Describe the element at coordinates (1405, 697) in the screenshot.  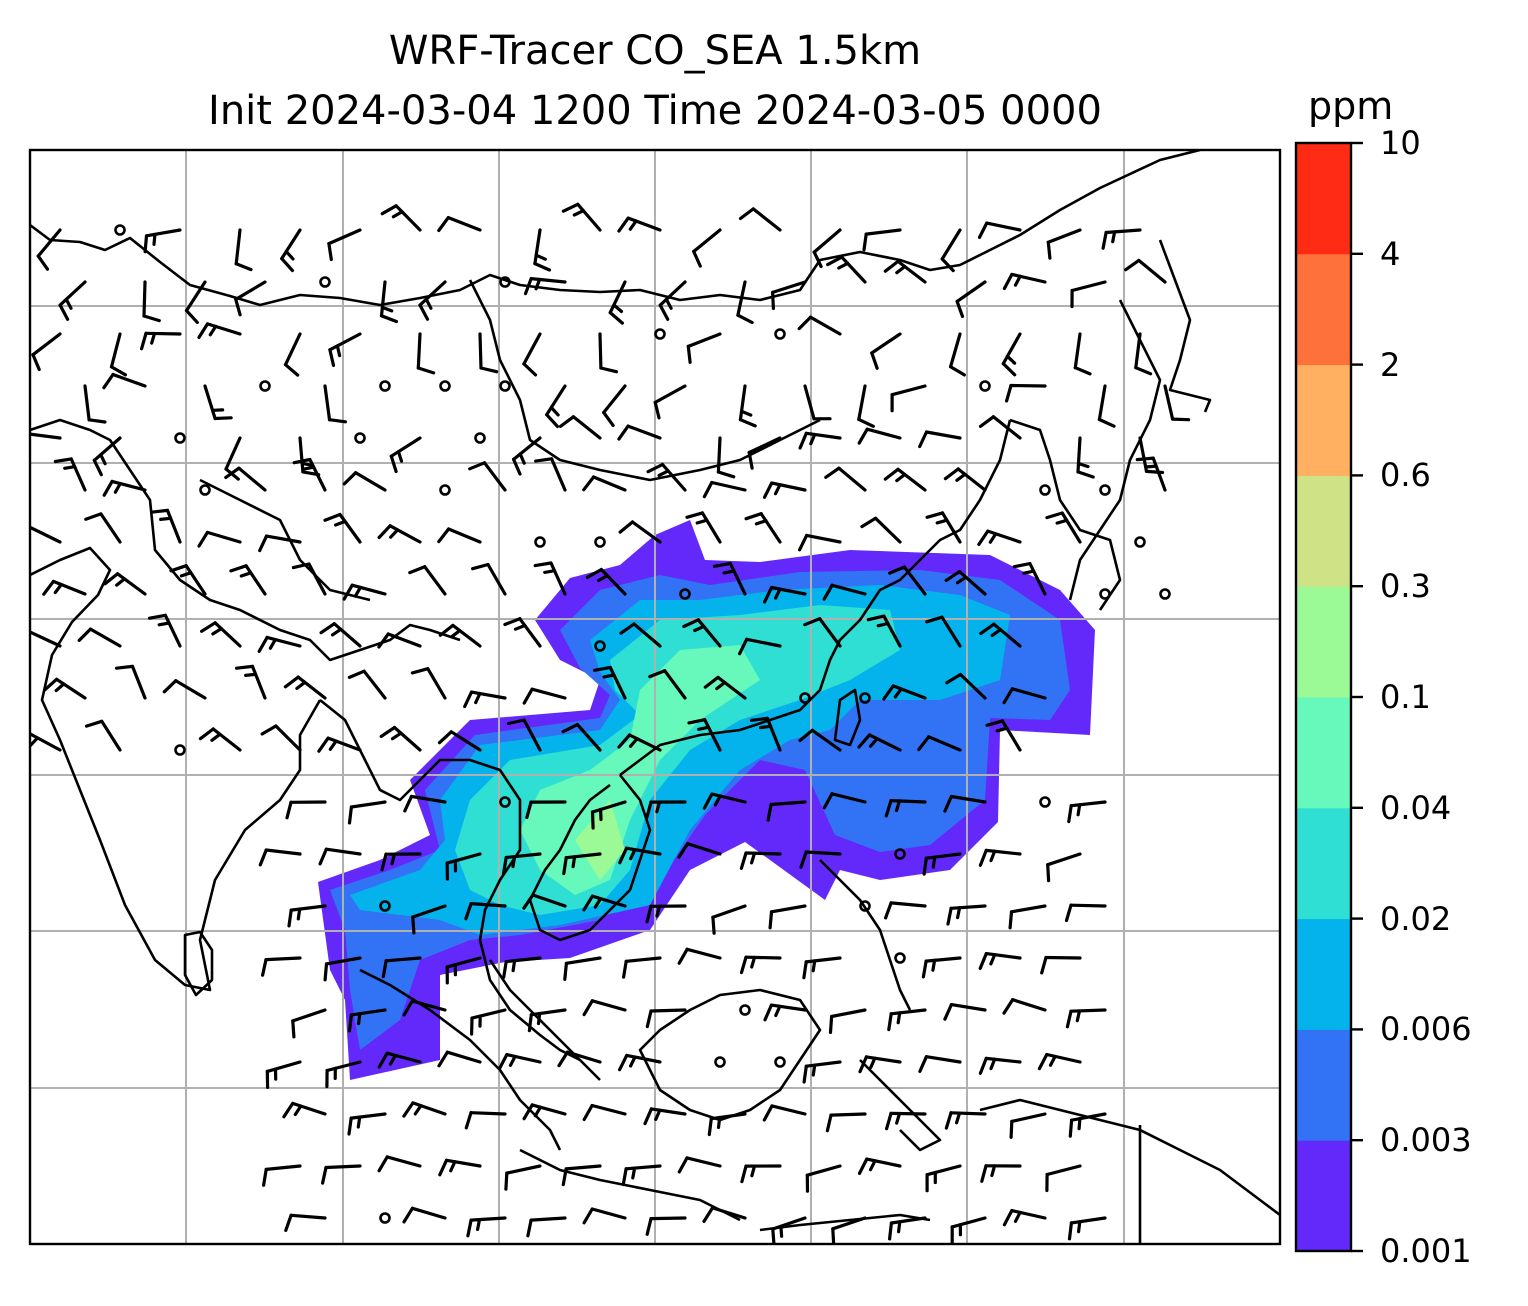
I see `colorbar-tick-label: 0.1` at that location.